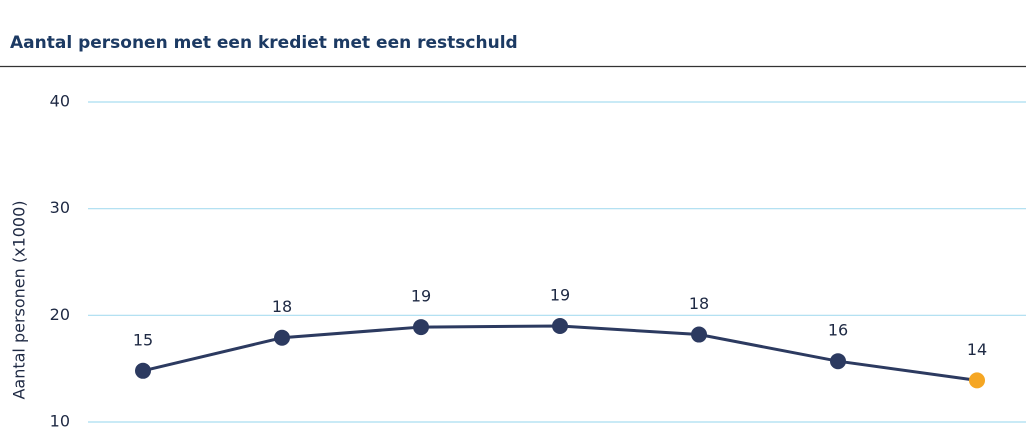 The height and width of the screenshot is (439, 1026). I want to click on y-tick-label: 30, so click(60, 207).